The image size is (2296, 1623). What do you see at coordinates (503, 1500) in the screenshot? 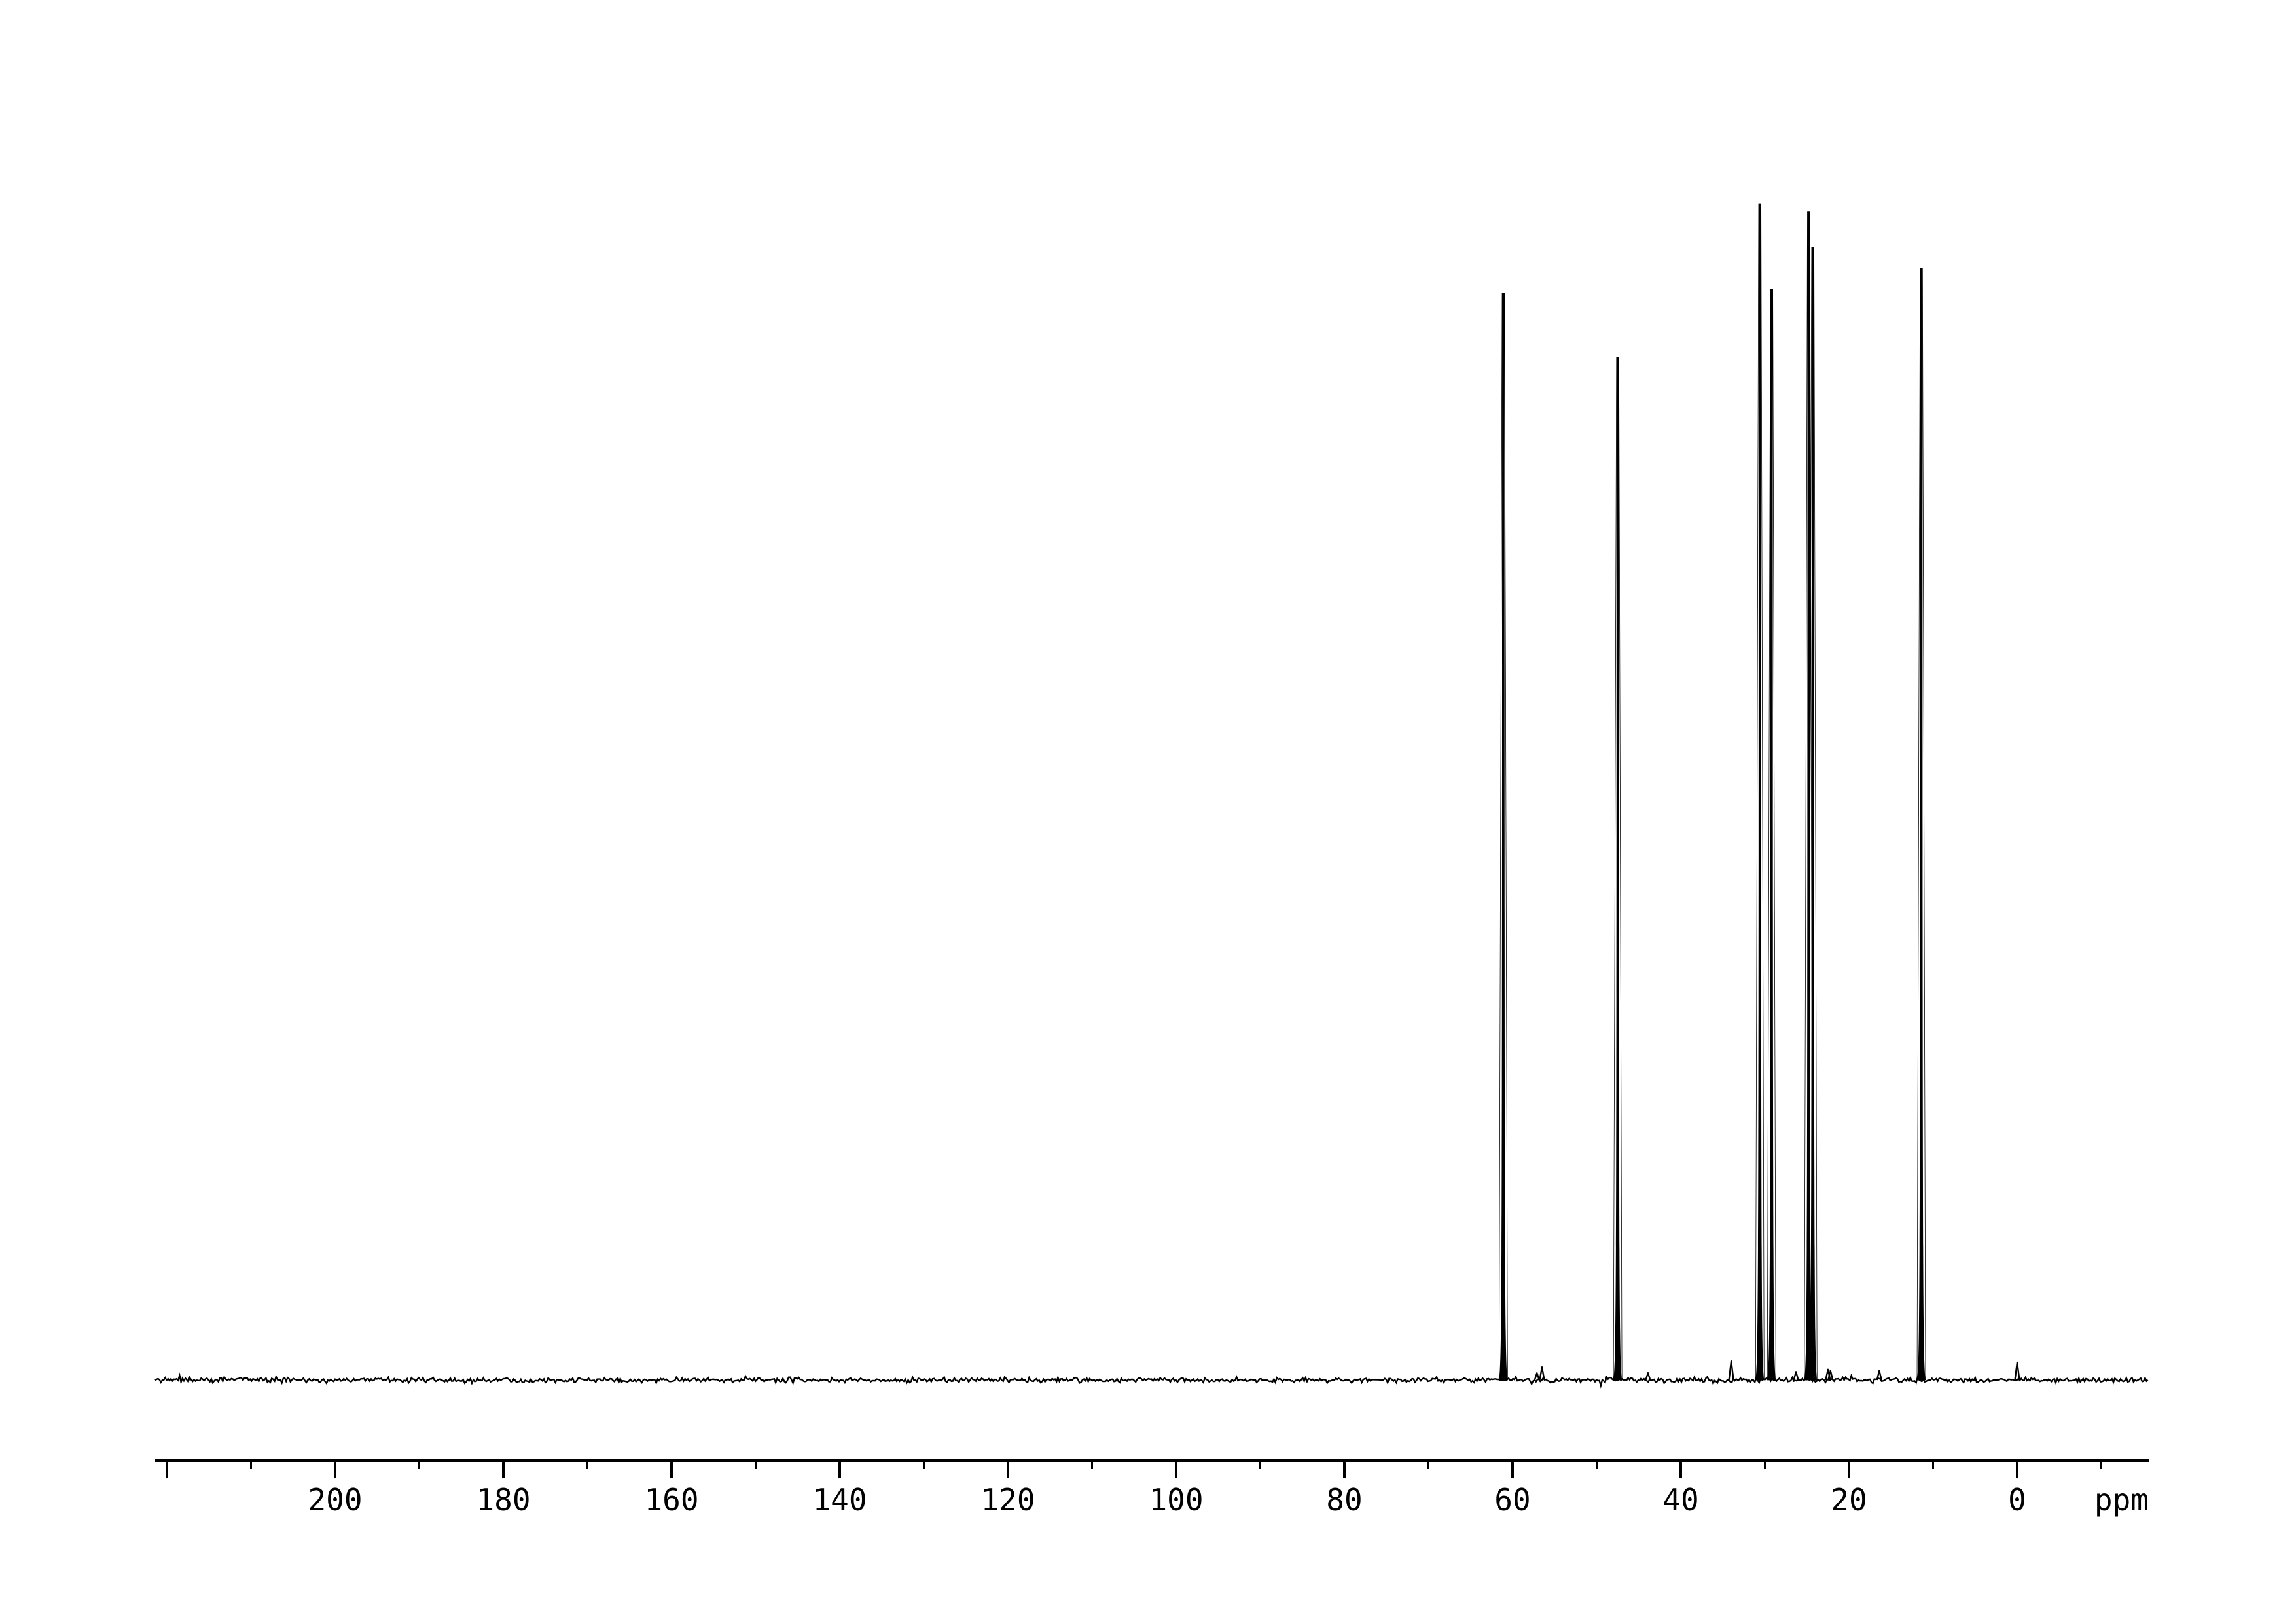
I see `x-axis-tick-label: 180` at bounding box center [503, 1500].